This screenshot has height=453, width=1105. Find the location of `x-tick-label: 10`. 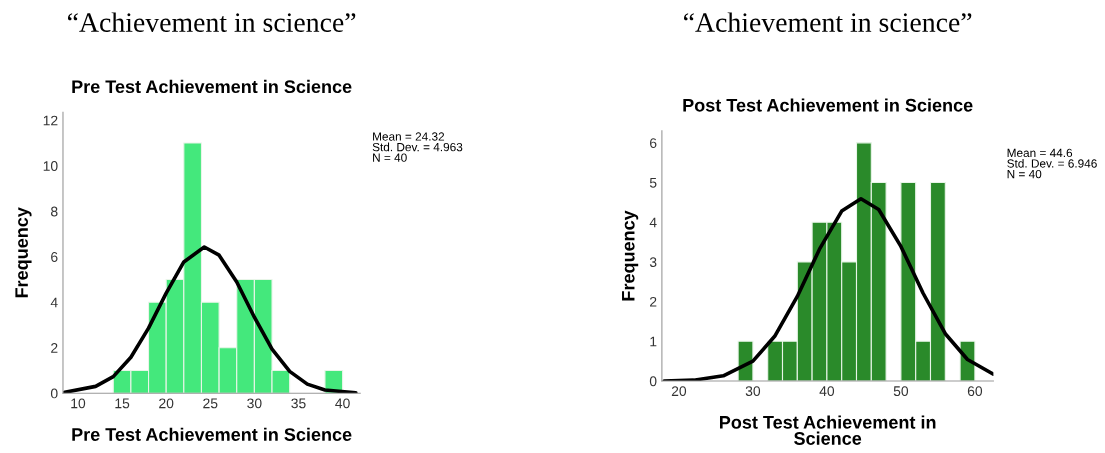

x-tick-label: 10 is located at coordinates (78, 403).